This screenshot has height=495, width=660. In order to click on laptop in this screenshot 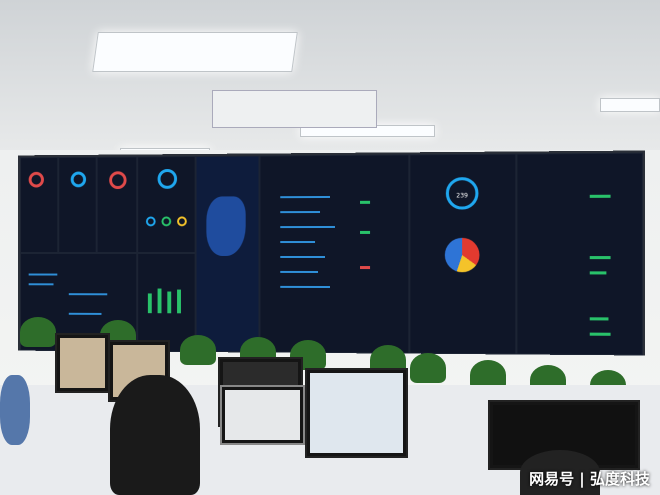, I will do `click(262, 415)`.